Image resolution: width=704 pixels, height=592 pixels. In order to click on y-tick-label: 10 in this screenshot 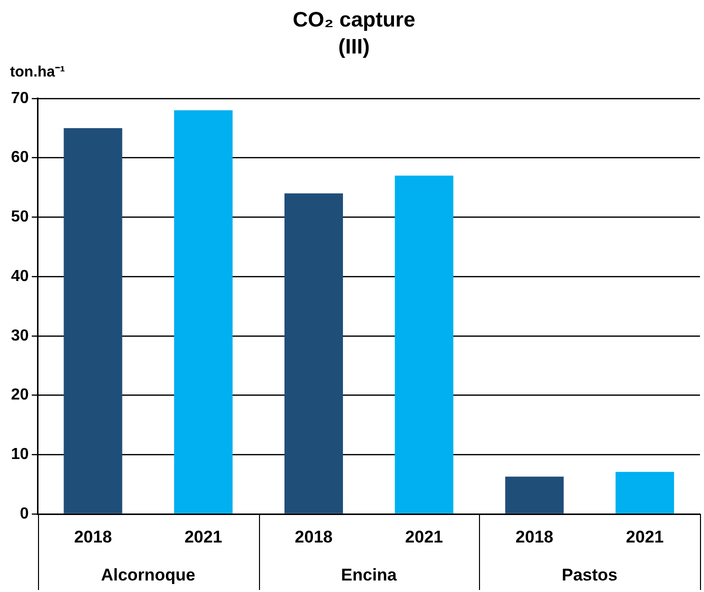, I will do `click(20, 455)`.